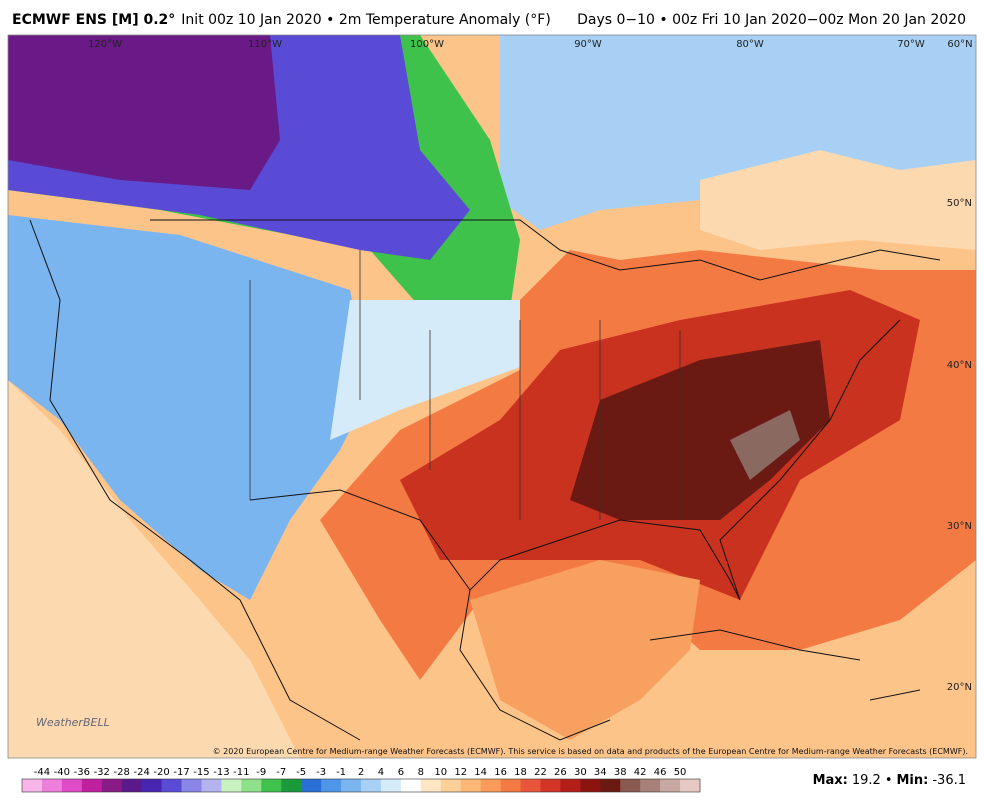 Image resolution: width=984 pixels, height=812 pixels. What do you see at coordinates (102, 772) in the screenshot?
I see `colorbar-label: -32` at bounding box center [102, 772].